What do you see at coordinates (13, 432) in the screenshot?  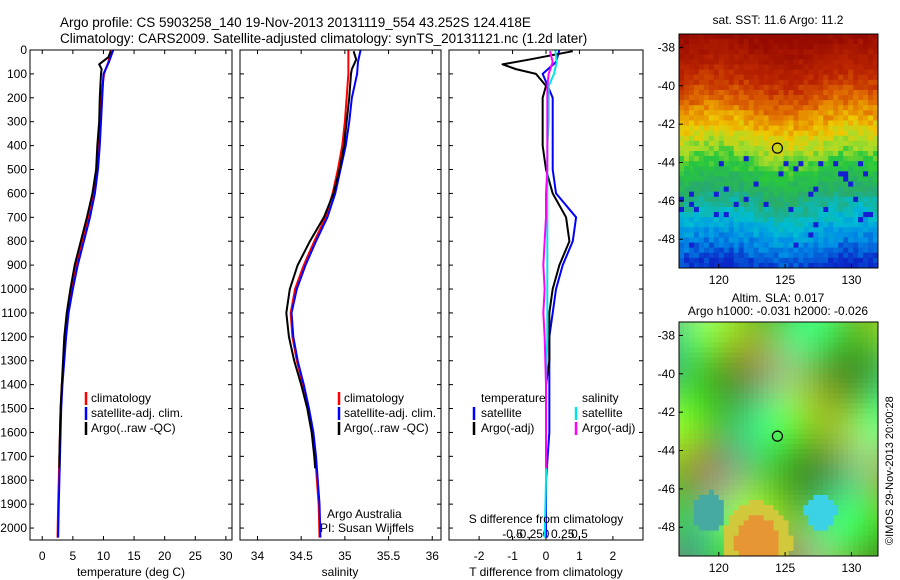 I see `depth-tick-label: 1600` at bounding box center [13, 432].